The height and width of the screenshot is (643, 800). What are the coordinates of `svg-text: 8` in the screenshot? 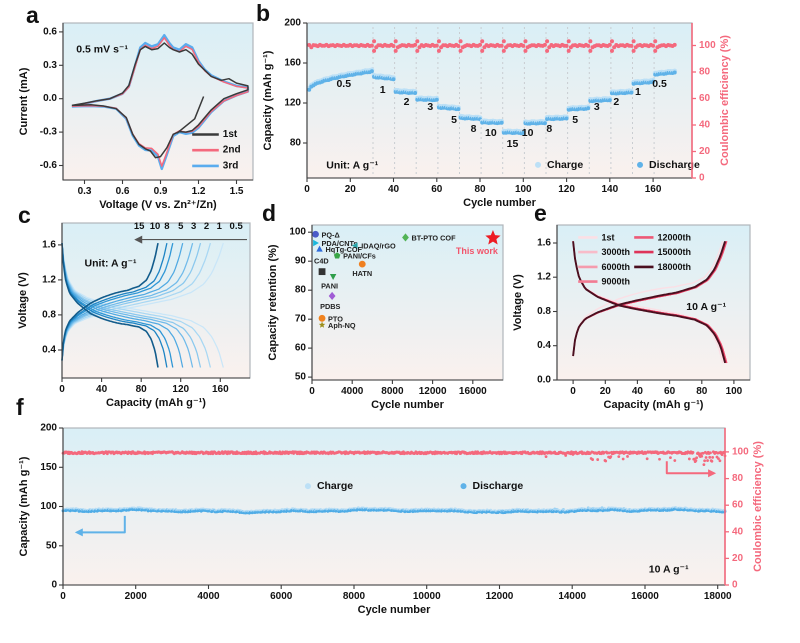 It's located at (474, 129).